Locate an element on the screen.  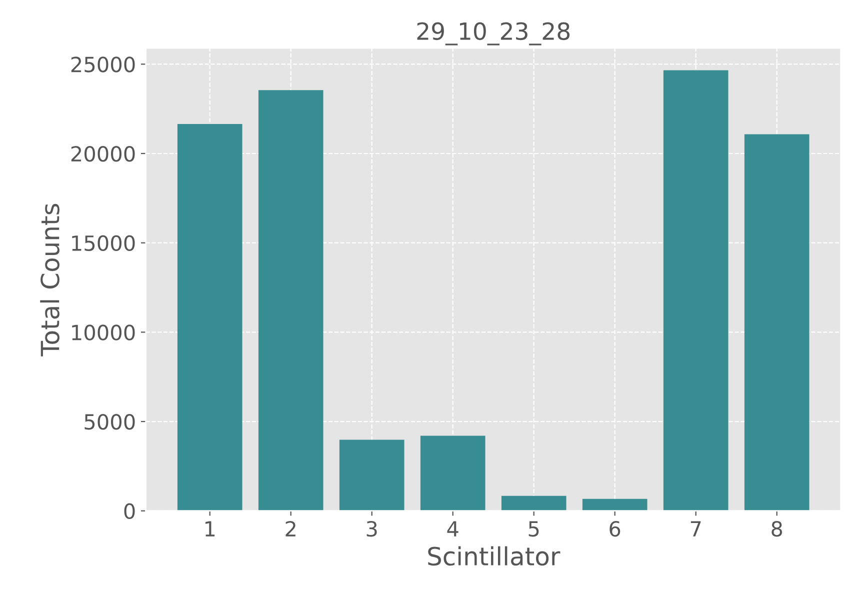
y-tick-label: 25000 is located at coordinates (103, 64).